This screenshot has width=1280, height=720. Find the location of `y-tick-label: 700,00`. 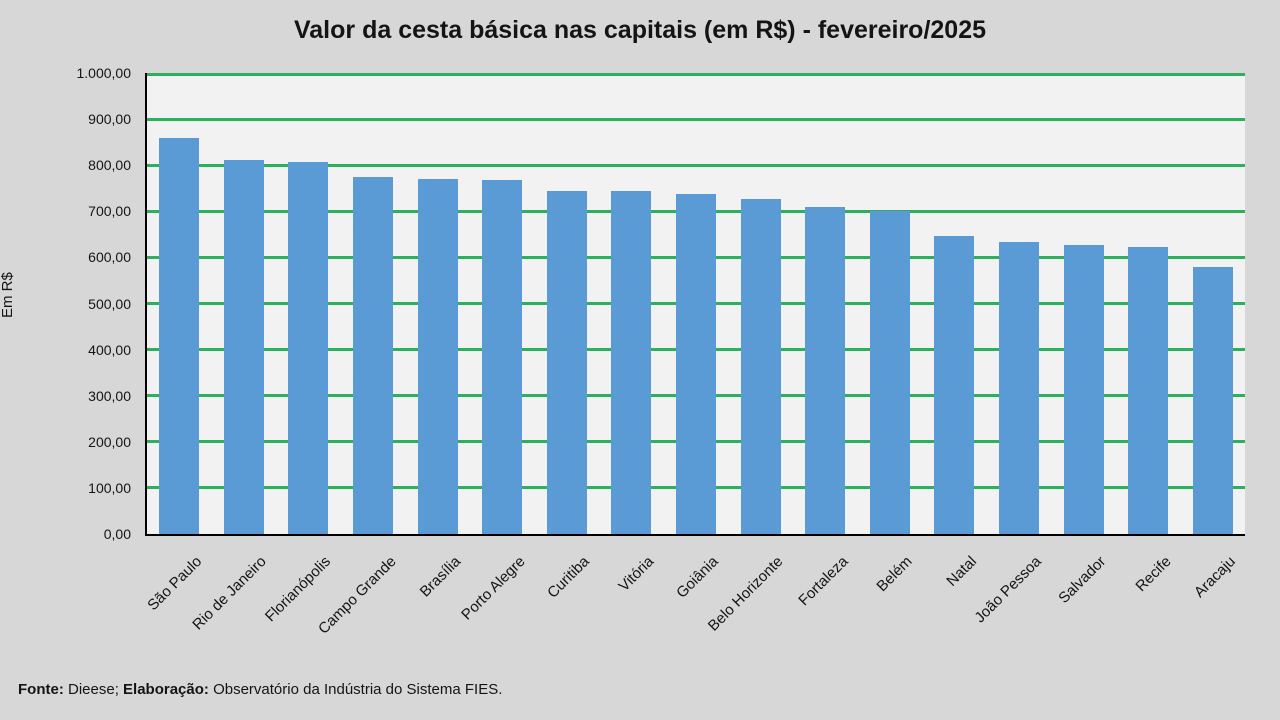

y-tick-label: 700,00 is located at coordinates (109, 211).